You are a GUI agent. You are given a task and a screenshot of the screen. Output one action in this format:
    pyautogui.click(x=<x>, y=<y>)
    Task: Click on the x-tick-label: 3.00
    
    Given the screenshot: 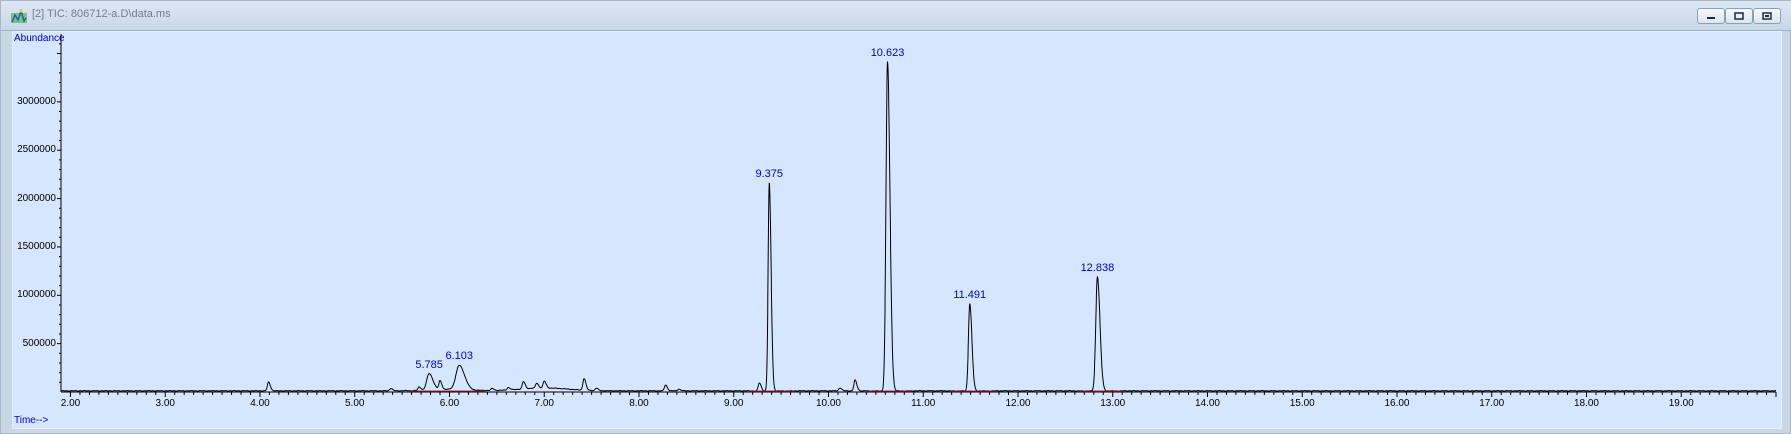 What is the action you would take?
    pyautogui.click(x=165, y=403)
    